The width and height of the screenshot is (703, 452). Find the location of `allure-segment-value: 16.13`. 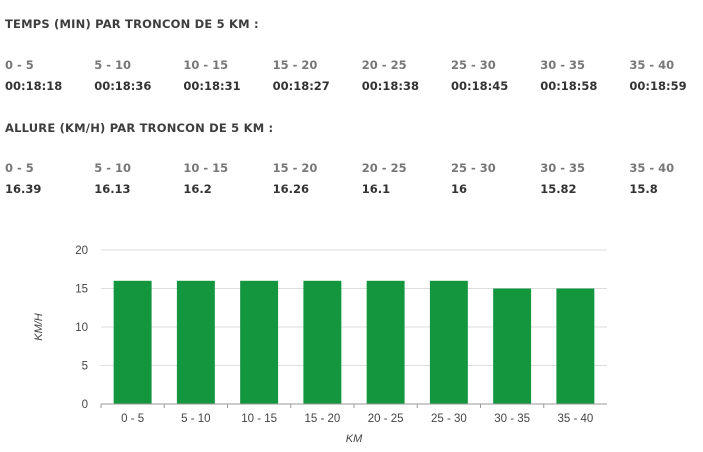

allure-segment-value: 16.13 is located at coordinates (112, 189).